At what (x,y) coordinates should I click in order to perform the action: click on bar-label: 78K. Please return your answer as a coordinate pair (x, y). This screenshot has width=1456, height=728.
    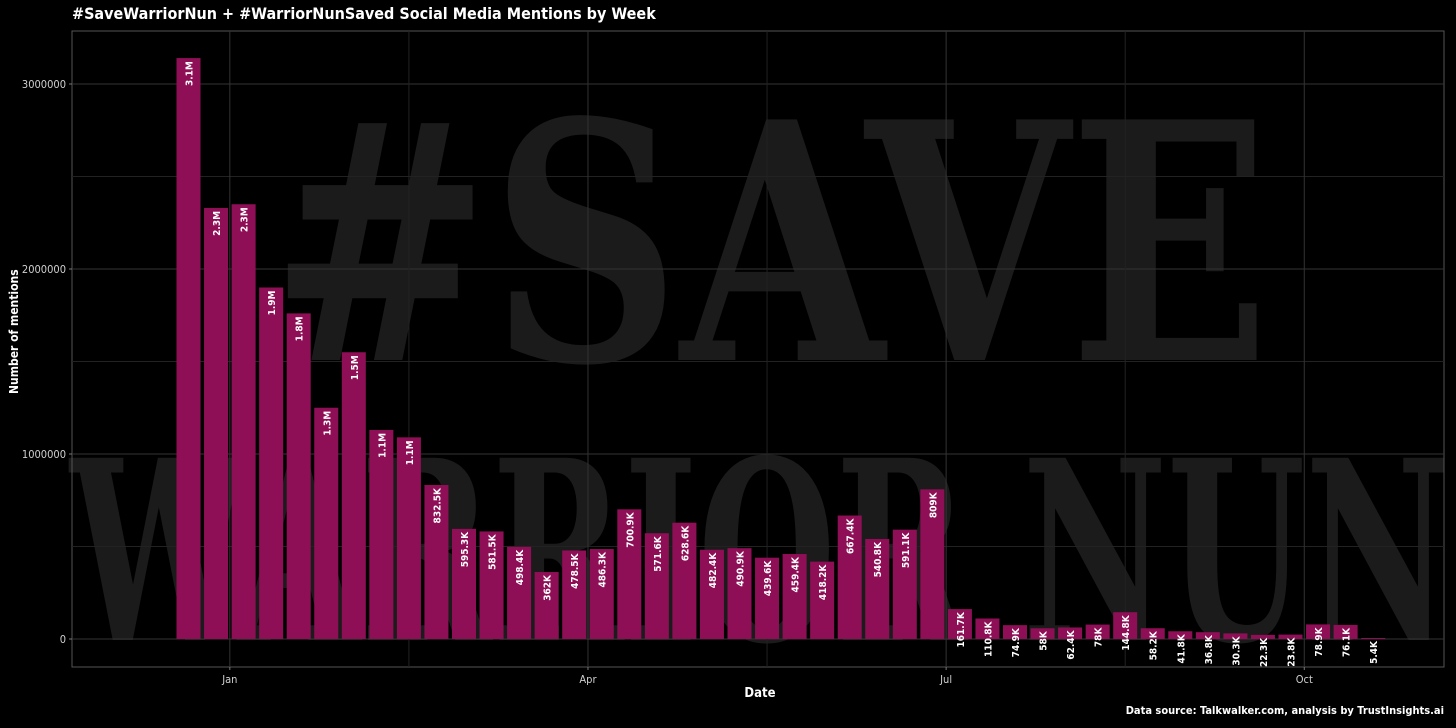
    Looking at the image, I should click on (1099, 637).